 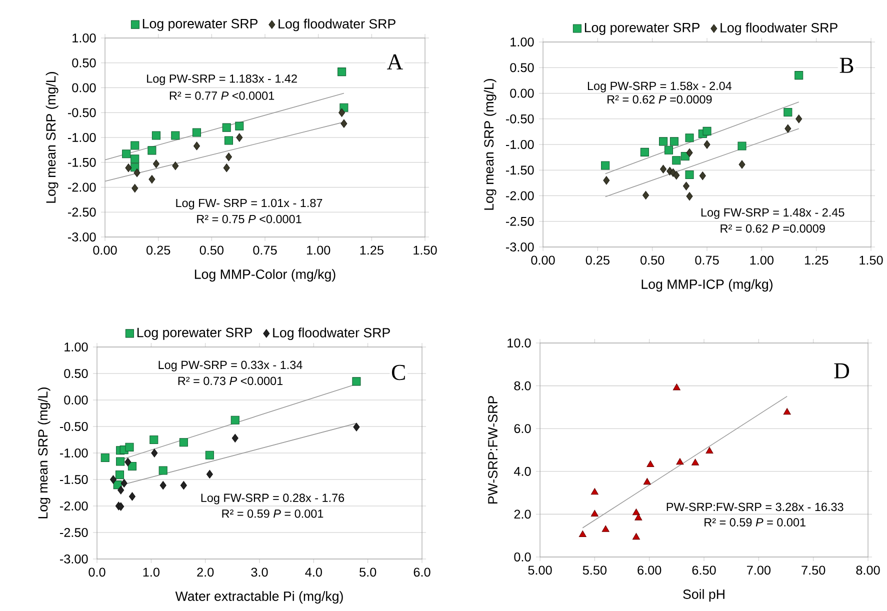 What do you see at coordinates (493, 450) in the screenshot?
I see `y-axis-title: PW-SRP:FW-SRP` at bounding box center [493, 450].